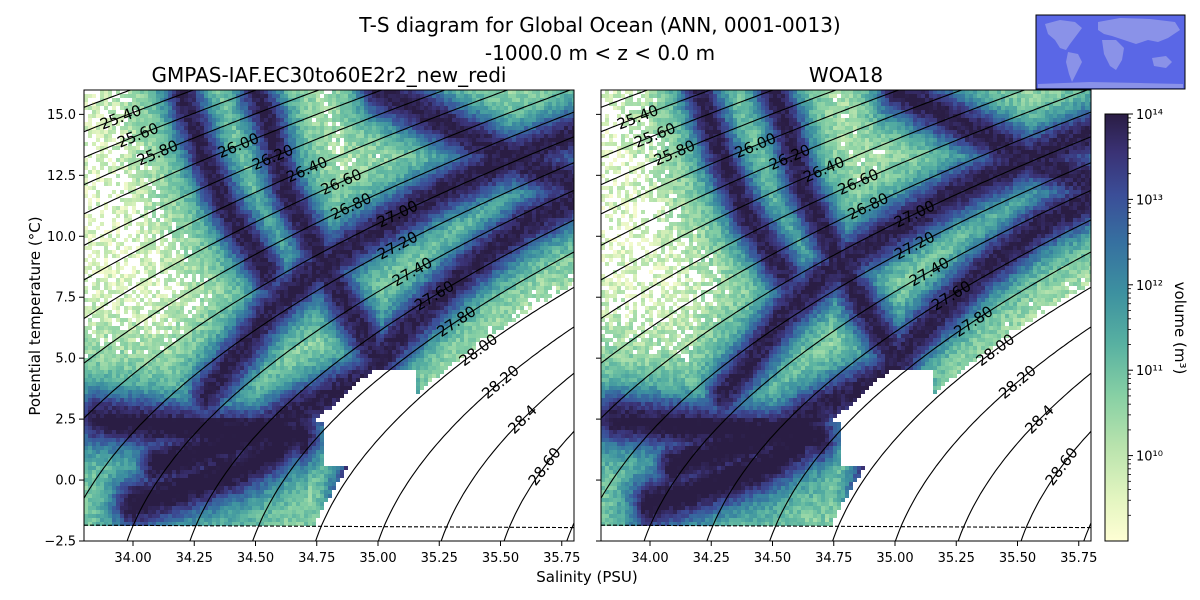 The width and height of the screenshot is (1200, 600). What do you see at coordinates (1139, 31) in the screenshot?
I see `eurasia-landmass` at bounding box center [1139, 31].